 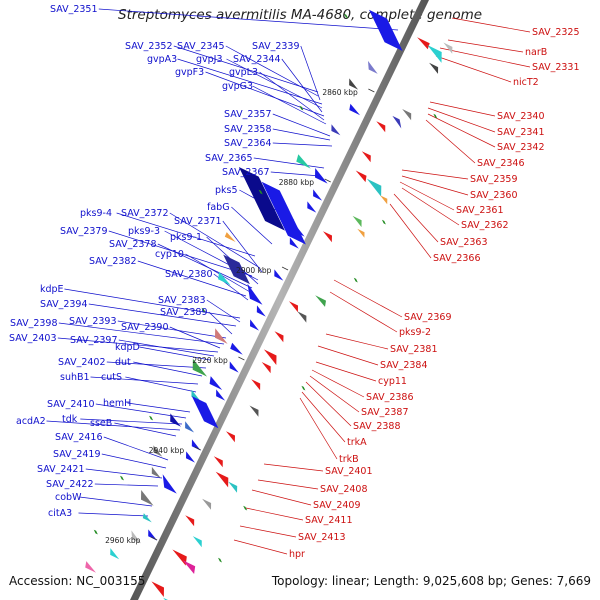 What do you see at coordinates (485, 225) in the screenshot?
I see `gene-label-SAV_2362: SAV_2362` at bounding box center [485, 225].